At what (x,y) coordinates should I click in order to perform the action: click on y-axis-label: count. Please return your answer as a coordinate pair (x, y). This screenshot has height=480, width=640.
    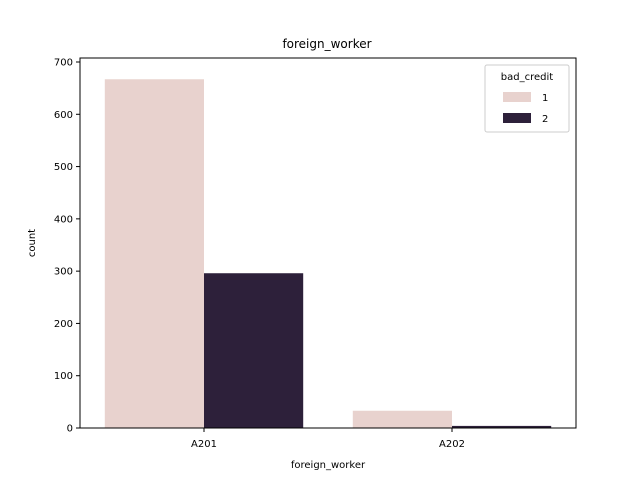
    Looking at the image, I should click on (32, 243).